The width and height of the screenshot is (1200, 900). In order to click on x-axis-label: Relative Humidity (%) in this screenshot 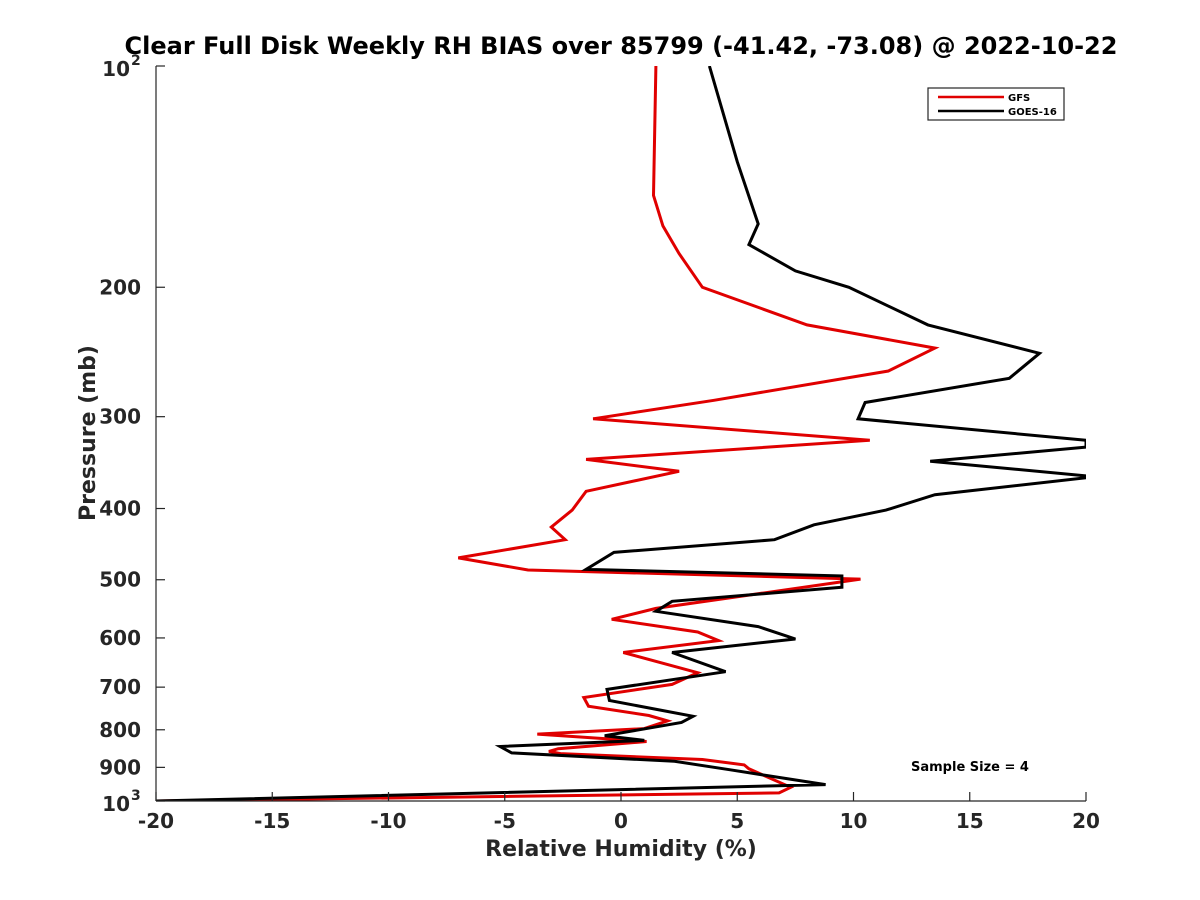, I will do `click(621, 849)`.